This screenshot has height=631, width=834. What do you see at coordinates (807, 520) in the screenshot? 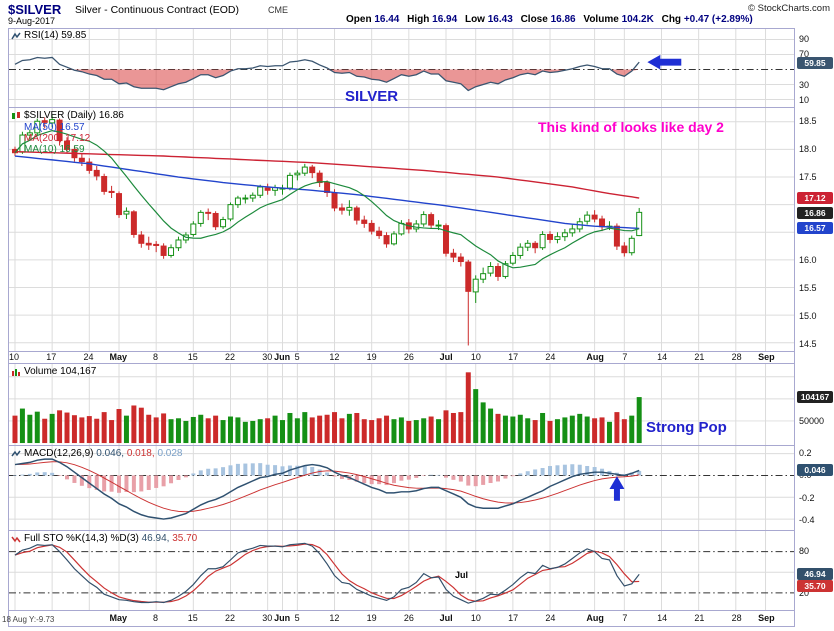
I see `y-tick-label: -0.4` at bounding box center [807, 520].